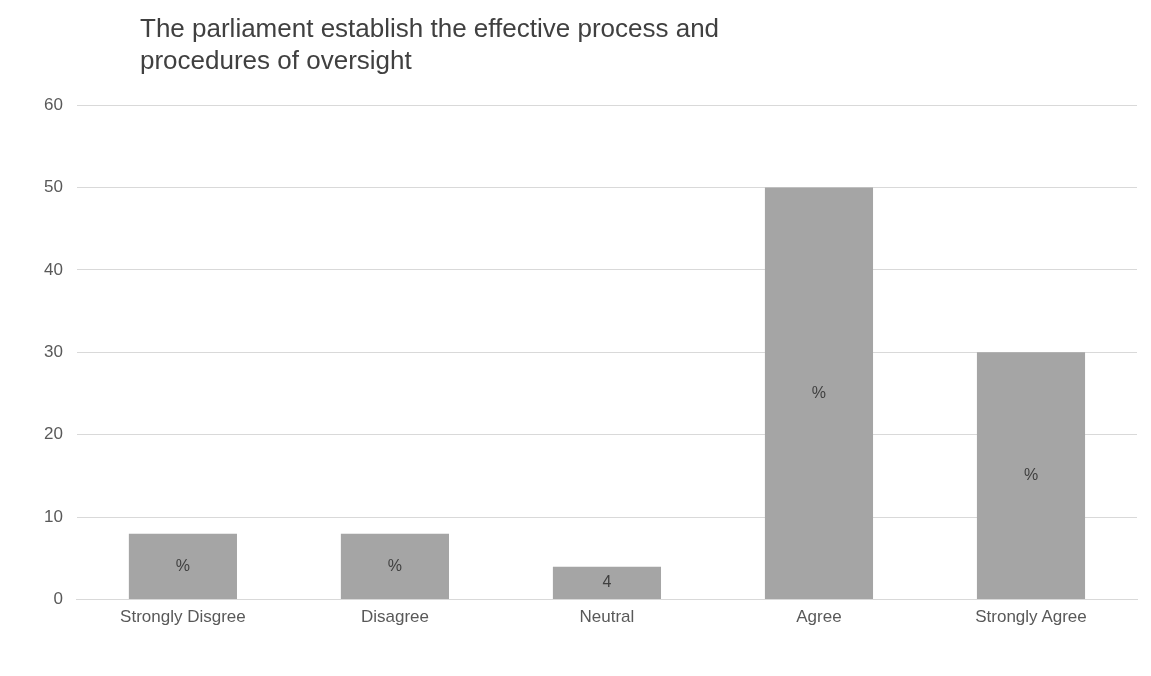  I want to click on x-tick-label: Neutral, so click(607, 617).